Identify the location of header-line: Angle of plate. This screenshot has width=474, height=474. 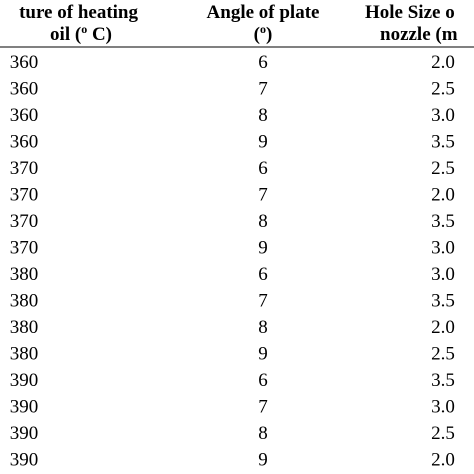
(263, 12).